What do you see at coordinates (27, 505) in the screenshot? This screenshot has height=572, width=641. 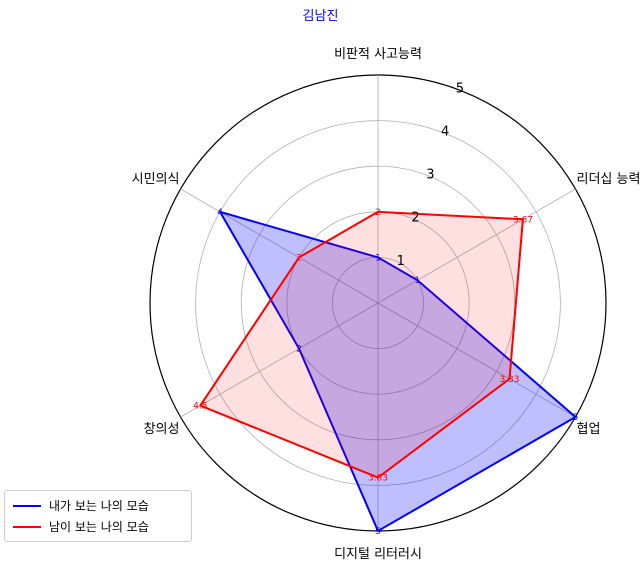 I see `legend-swatch-self` at bounding box center [27, 505].